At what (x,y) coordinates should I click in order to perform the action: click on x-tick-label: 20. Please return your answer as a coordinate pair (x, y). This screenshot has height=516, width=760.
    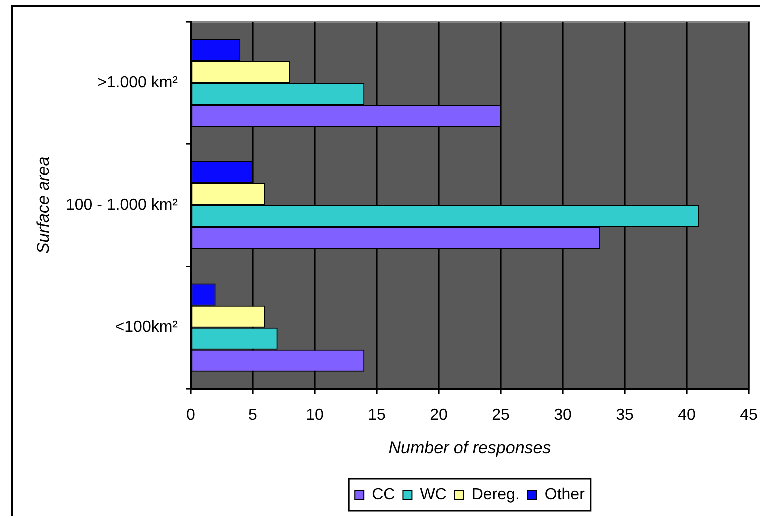
    Looking at the image, I should click on (439, 415).